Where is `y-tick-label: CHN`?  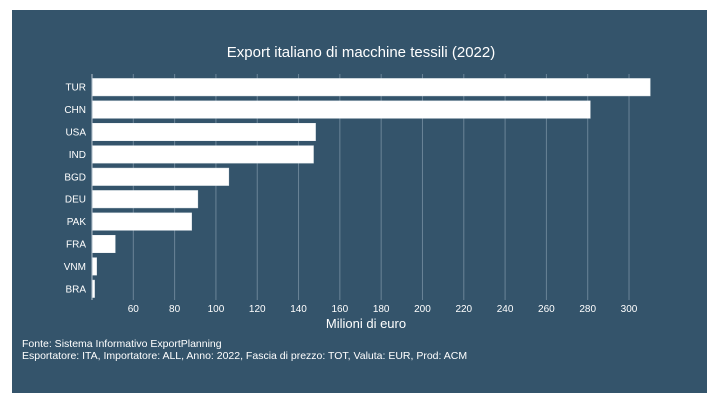
y-tick-label: CHN is located at coordinates (75, 110).